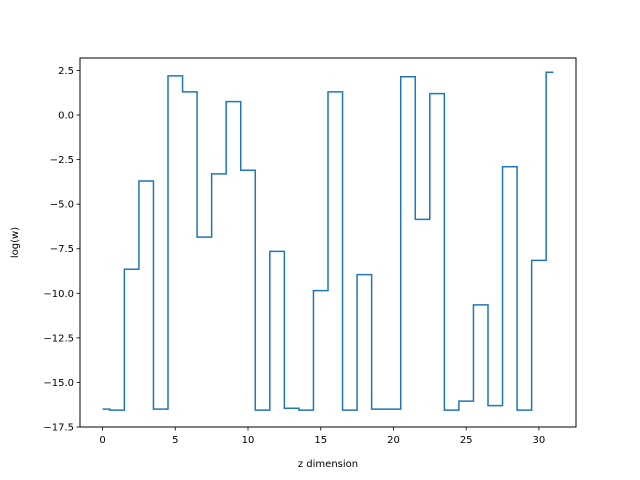 This screenshot has height=480, width=640. What do you see at coordinates (539, 440) in the screenshot?
I see `x-tick-label: 30` at bounding box center [539, 440].